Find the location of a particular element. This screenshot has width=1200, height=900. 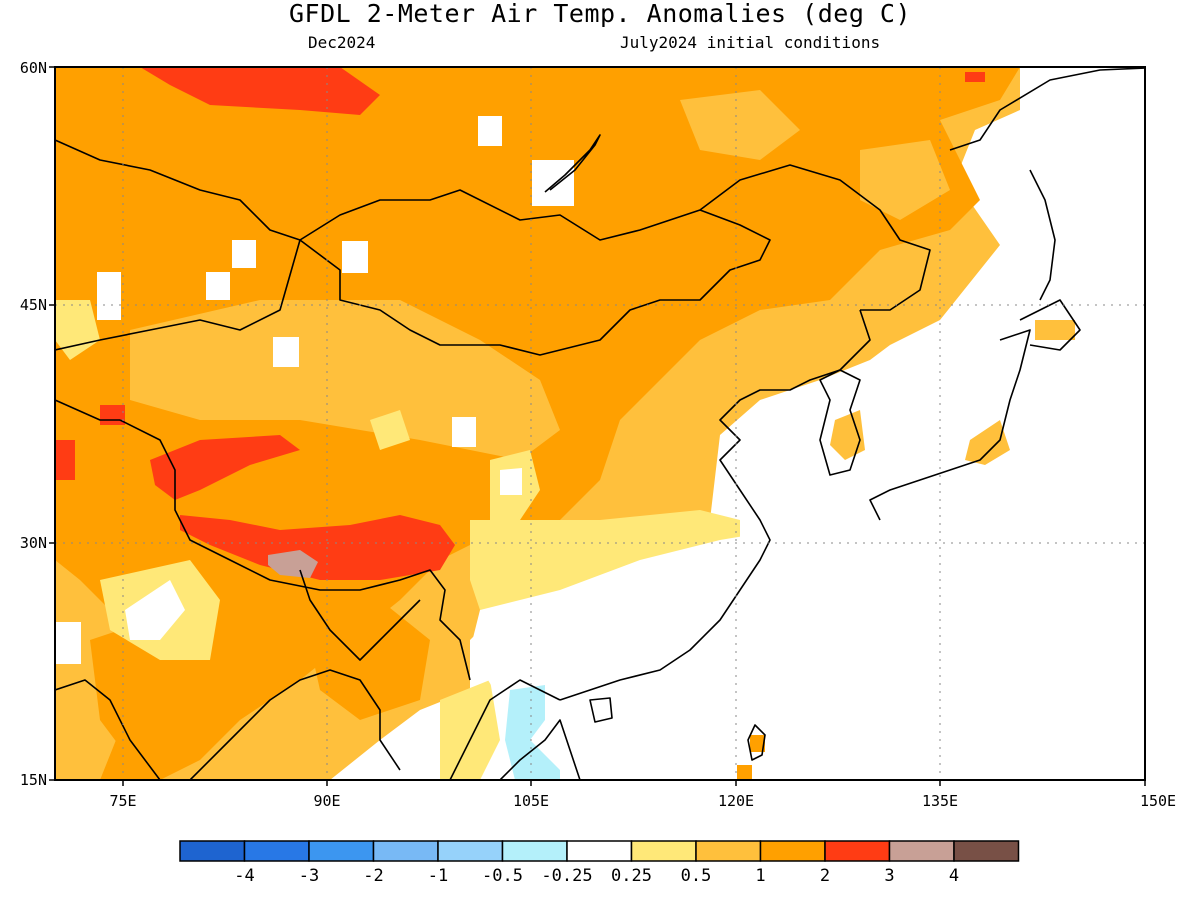

anomaly-region-1-2-taiwan is located at coordinates (757, 743).